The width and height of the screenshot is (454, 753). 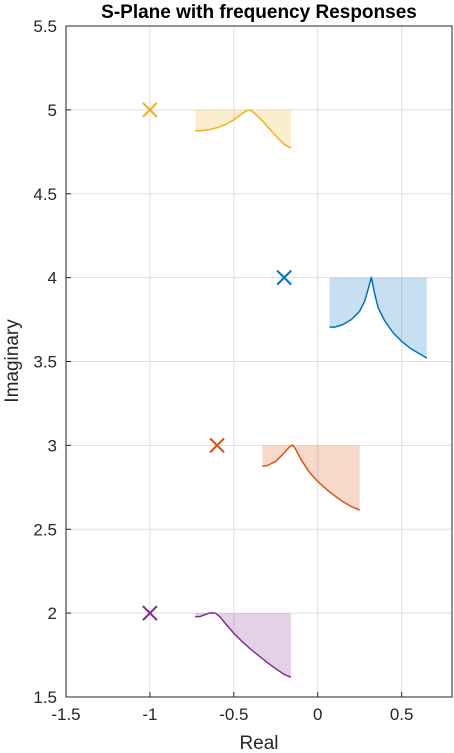 I want to click on x-axis-label: Real, so click(x=258, y=743).